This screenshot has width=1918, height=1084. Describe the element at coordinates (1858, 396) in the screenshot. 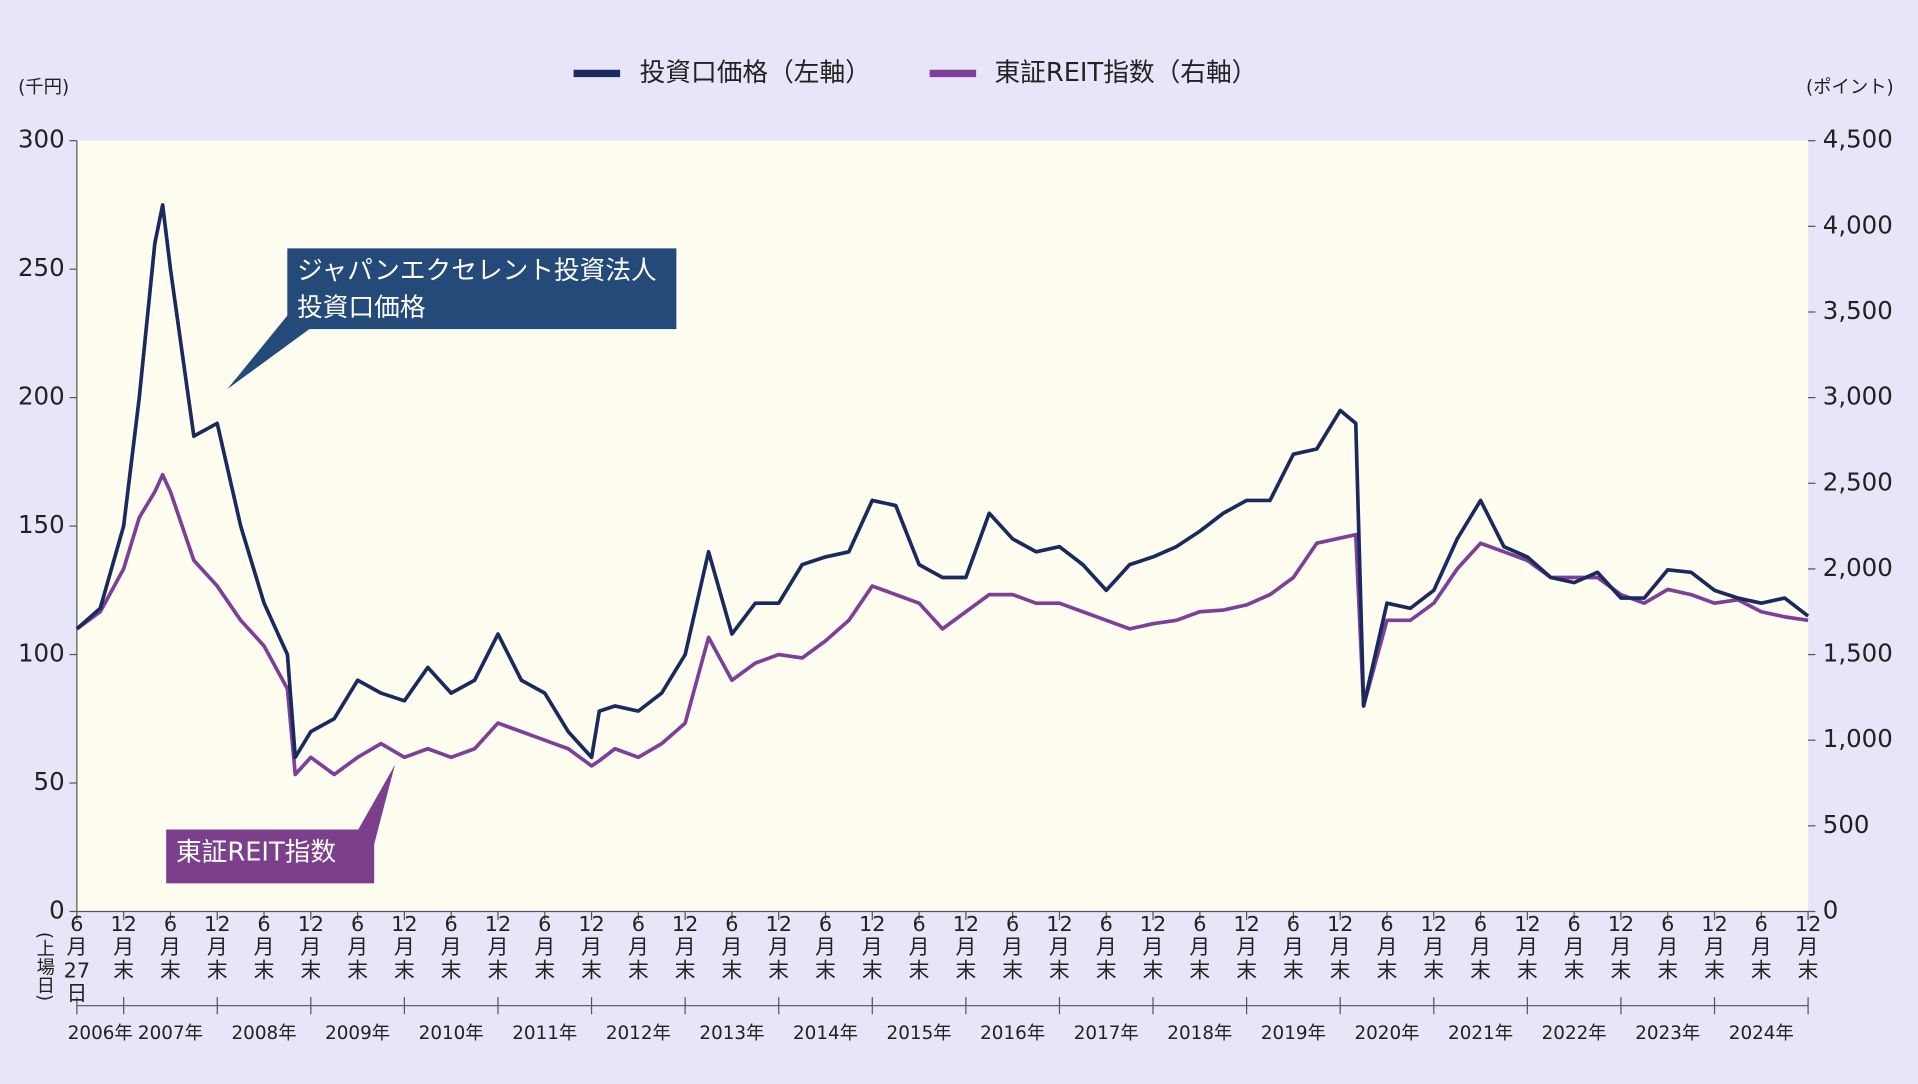

I see `y2-tick-label: 3,000` at that location.